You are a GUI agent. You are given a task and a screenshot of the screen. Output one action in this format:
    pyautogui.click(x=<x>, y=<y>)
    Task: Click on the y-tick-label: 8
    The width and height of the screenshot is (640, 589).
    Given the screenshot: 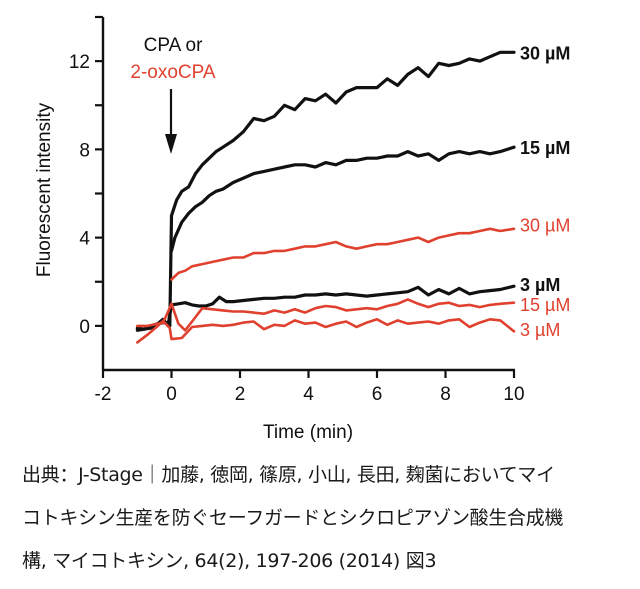 What is the action you would take?
    pyautogui.click(x=84, y=150)
    